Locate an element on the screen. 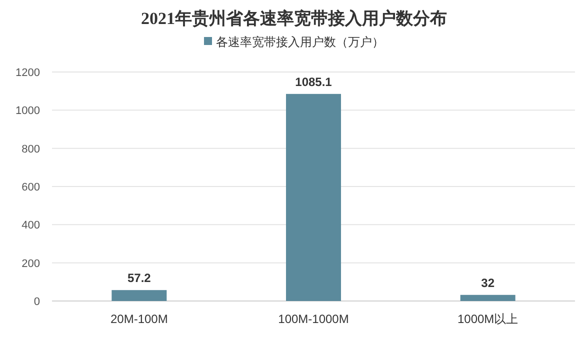 Image resolution: width=588 pixels, height=351 pixels. data-label: 1085.1 is located at coordinates (313, 81).